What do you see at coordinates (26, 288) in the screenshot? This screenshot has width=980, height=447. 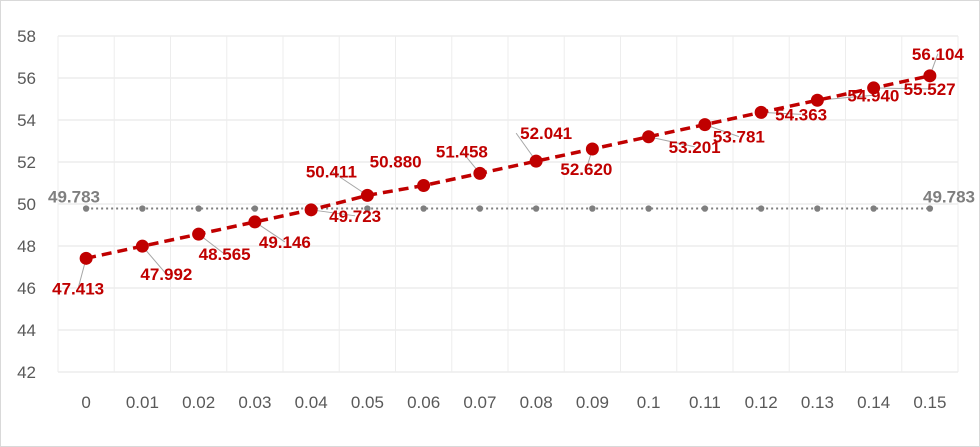 I see `y-tick-label: 46` at bounding box center [26, 288].